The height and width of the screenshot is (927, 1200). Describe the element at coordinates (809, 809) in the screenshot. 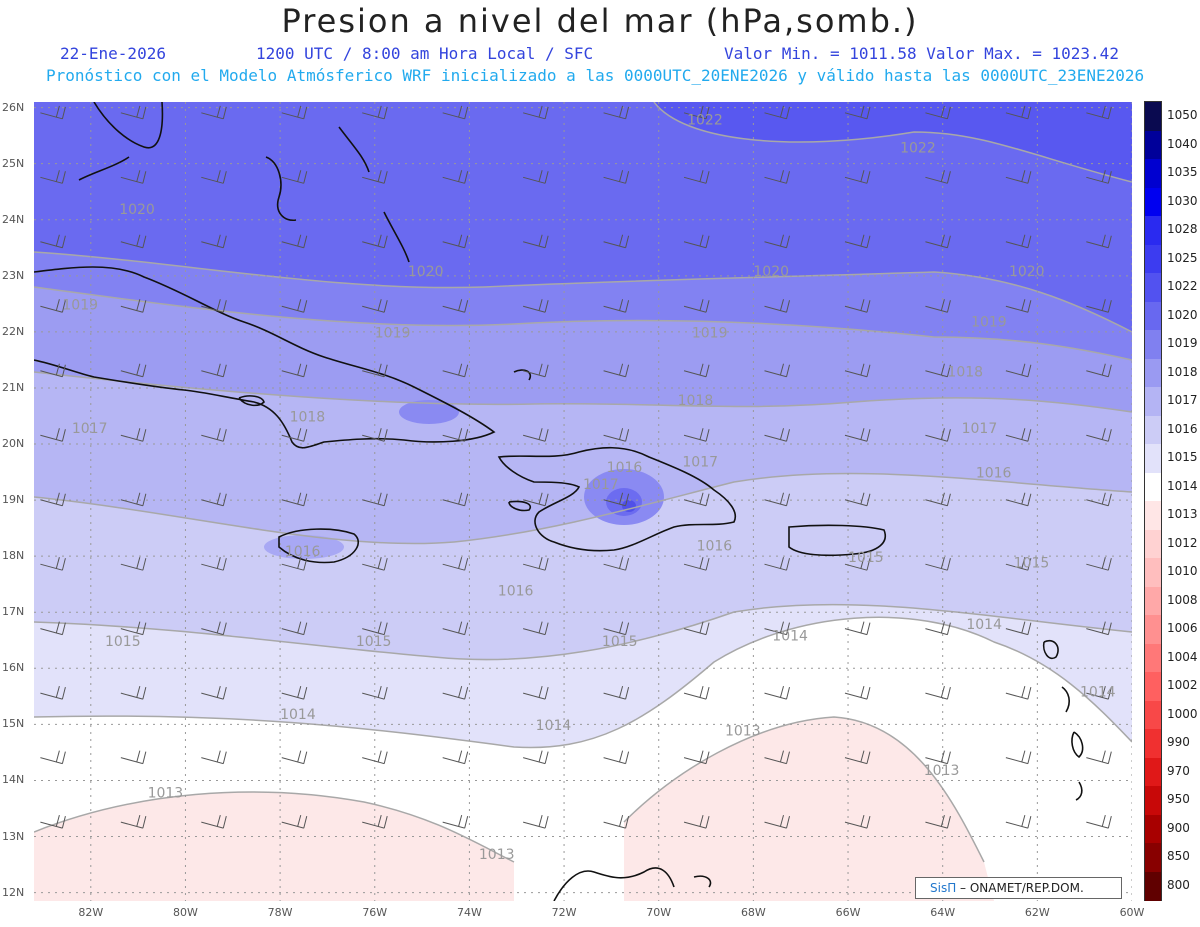

I see `band-1013-east` at that location.